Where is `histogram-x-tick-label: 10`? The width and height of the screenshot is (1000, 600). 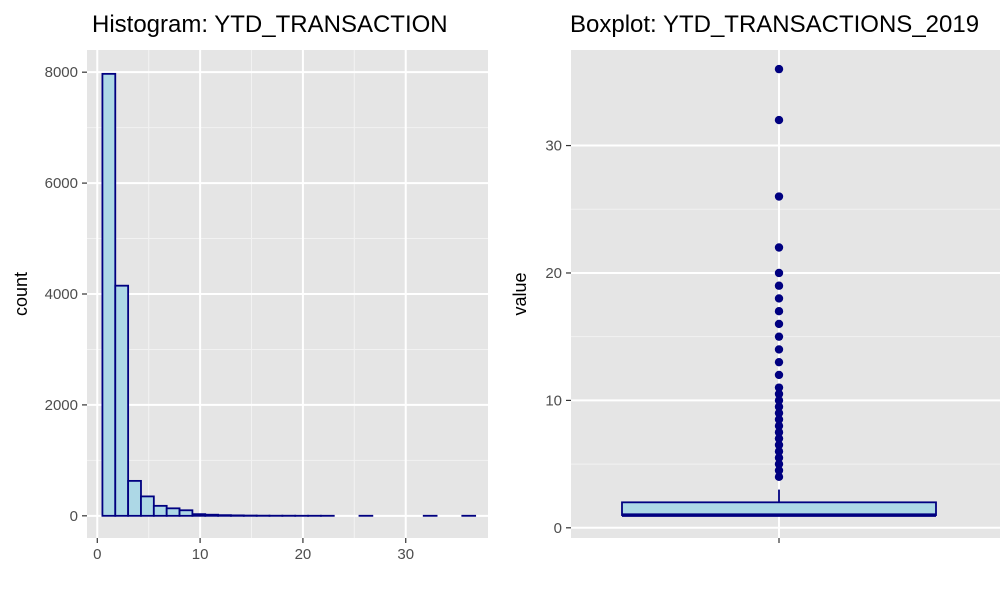
histogram-x-tick-label: 10 is located at coordinates (200, 554).